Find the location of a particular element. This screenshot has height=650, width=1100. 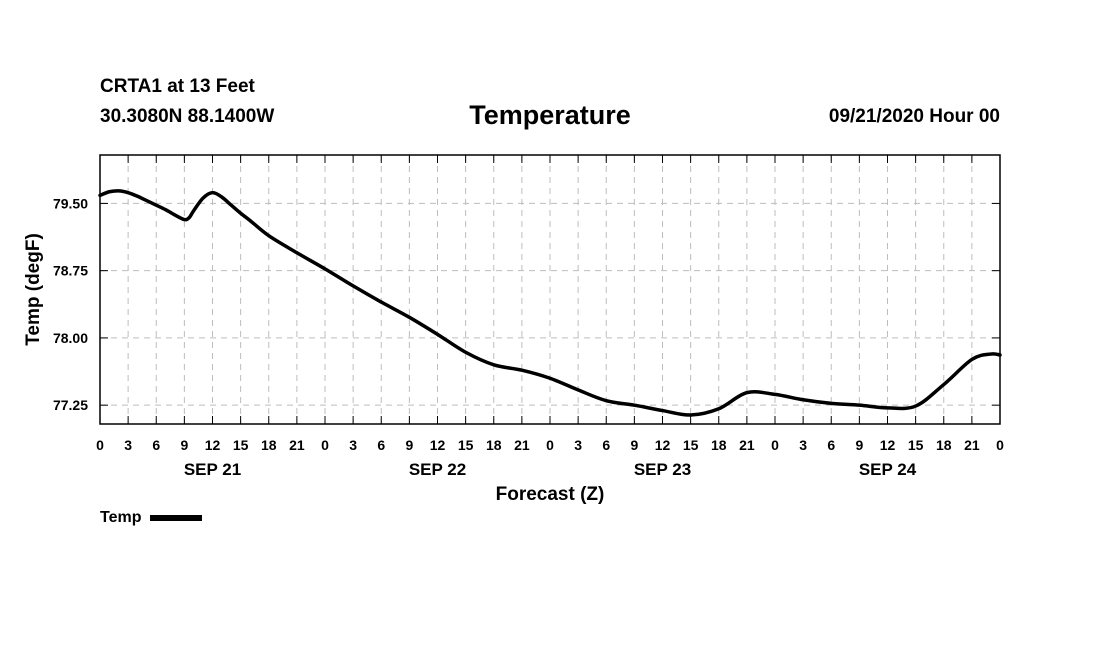

station-label: CRTA1 at 13 Feet is located at coordinates (177, 86).